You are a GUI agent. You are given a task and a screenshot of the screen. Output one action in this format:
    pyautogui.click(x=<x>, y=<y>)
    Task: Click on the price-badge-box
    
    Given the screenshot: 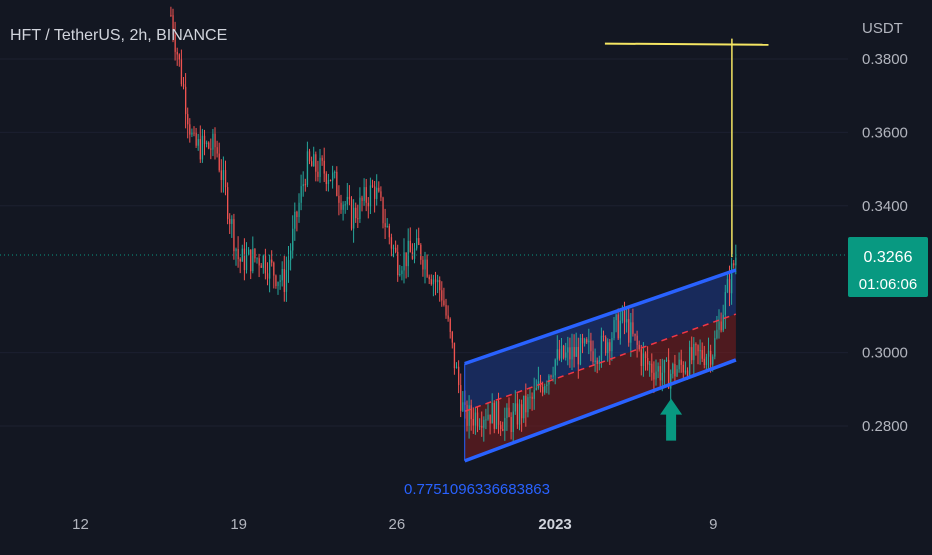 What is the action you would take?
    pyautogui.click(x=888, y=266)
    